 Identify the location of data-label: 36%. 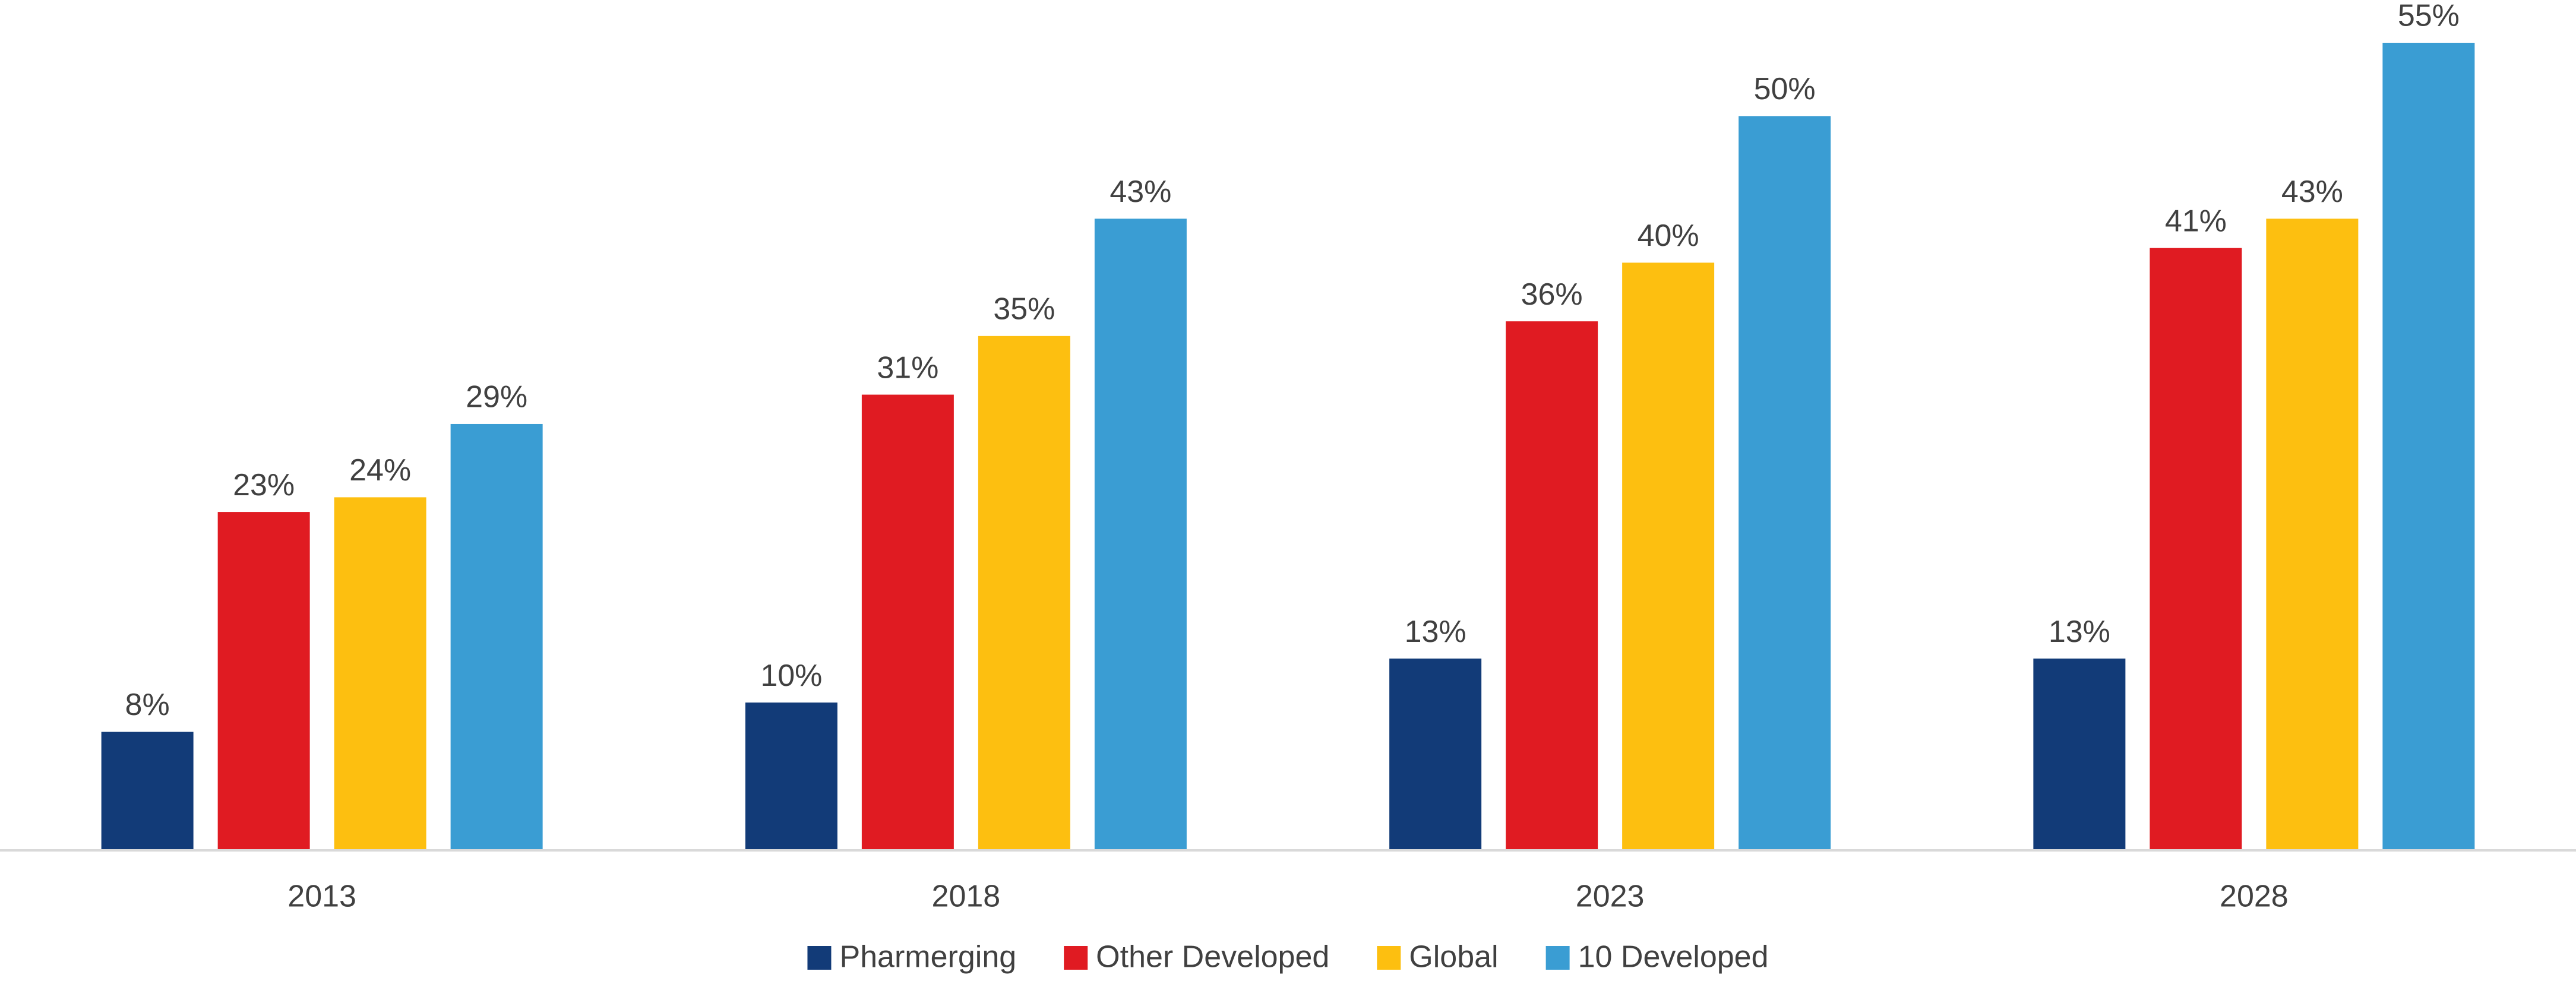
(1552, 294).